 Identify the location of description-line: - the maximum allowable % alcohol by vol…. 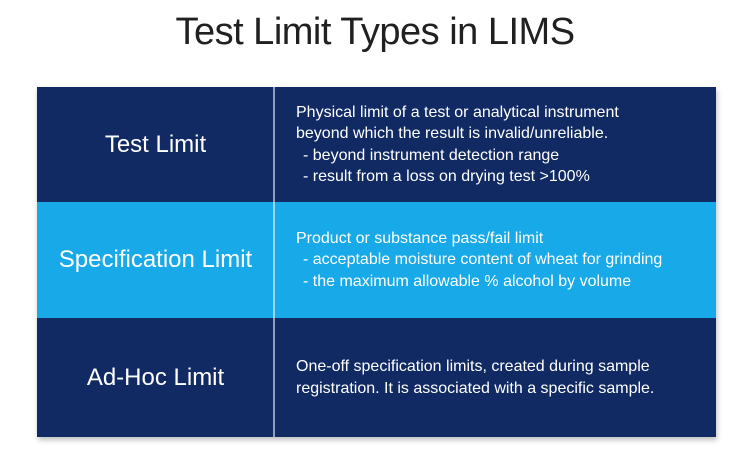
(467, 281).